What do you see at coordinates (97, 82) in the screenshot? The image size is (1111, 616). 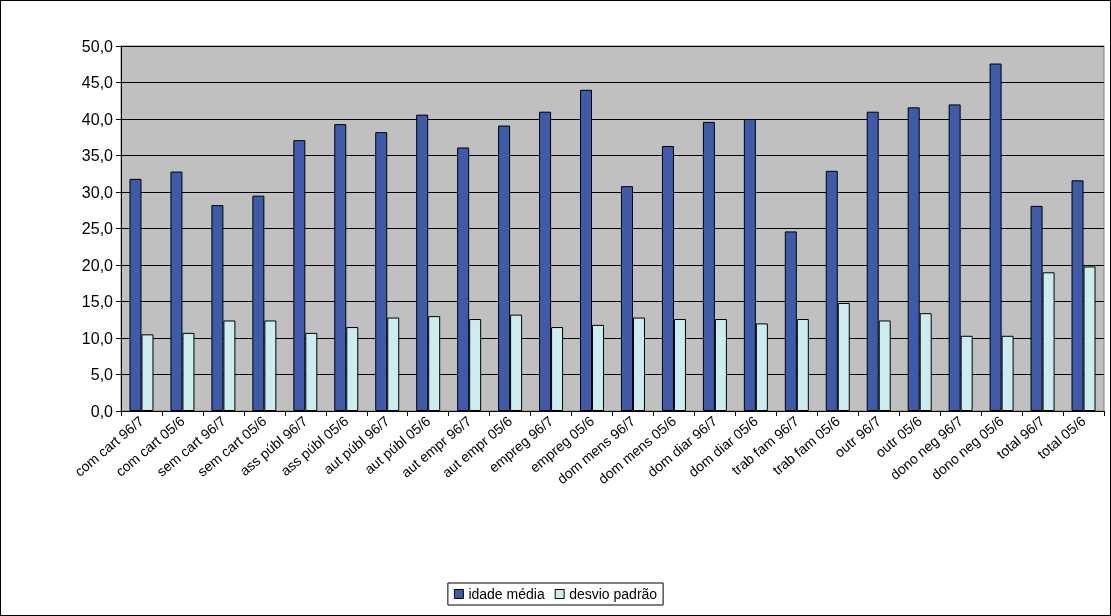 I see `y-tick-label: 45,0` at bounding box center [97, 82].